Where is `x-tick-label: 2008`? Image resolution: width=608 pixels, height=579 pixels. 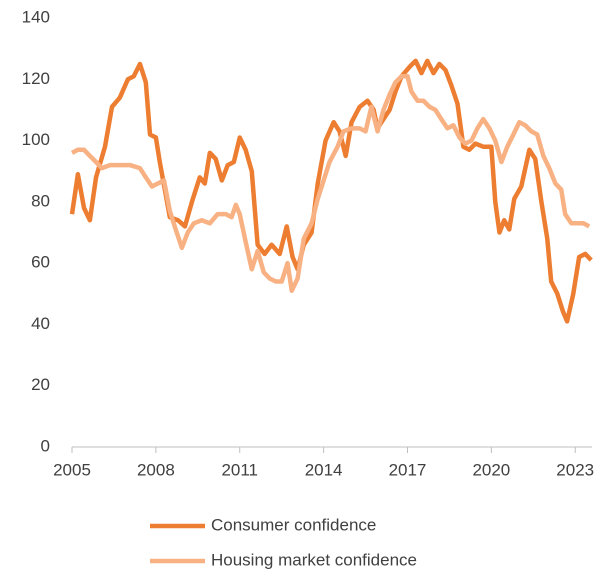
x-tick-label: 2008 is located at coordinates (156, 469).